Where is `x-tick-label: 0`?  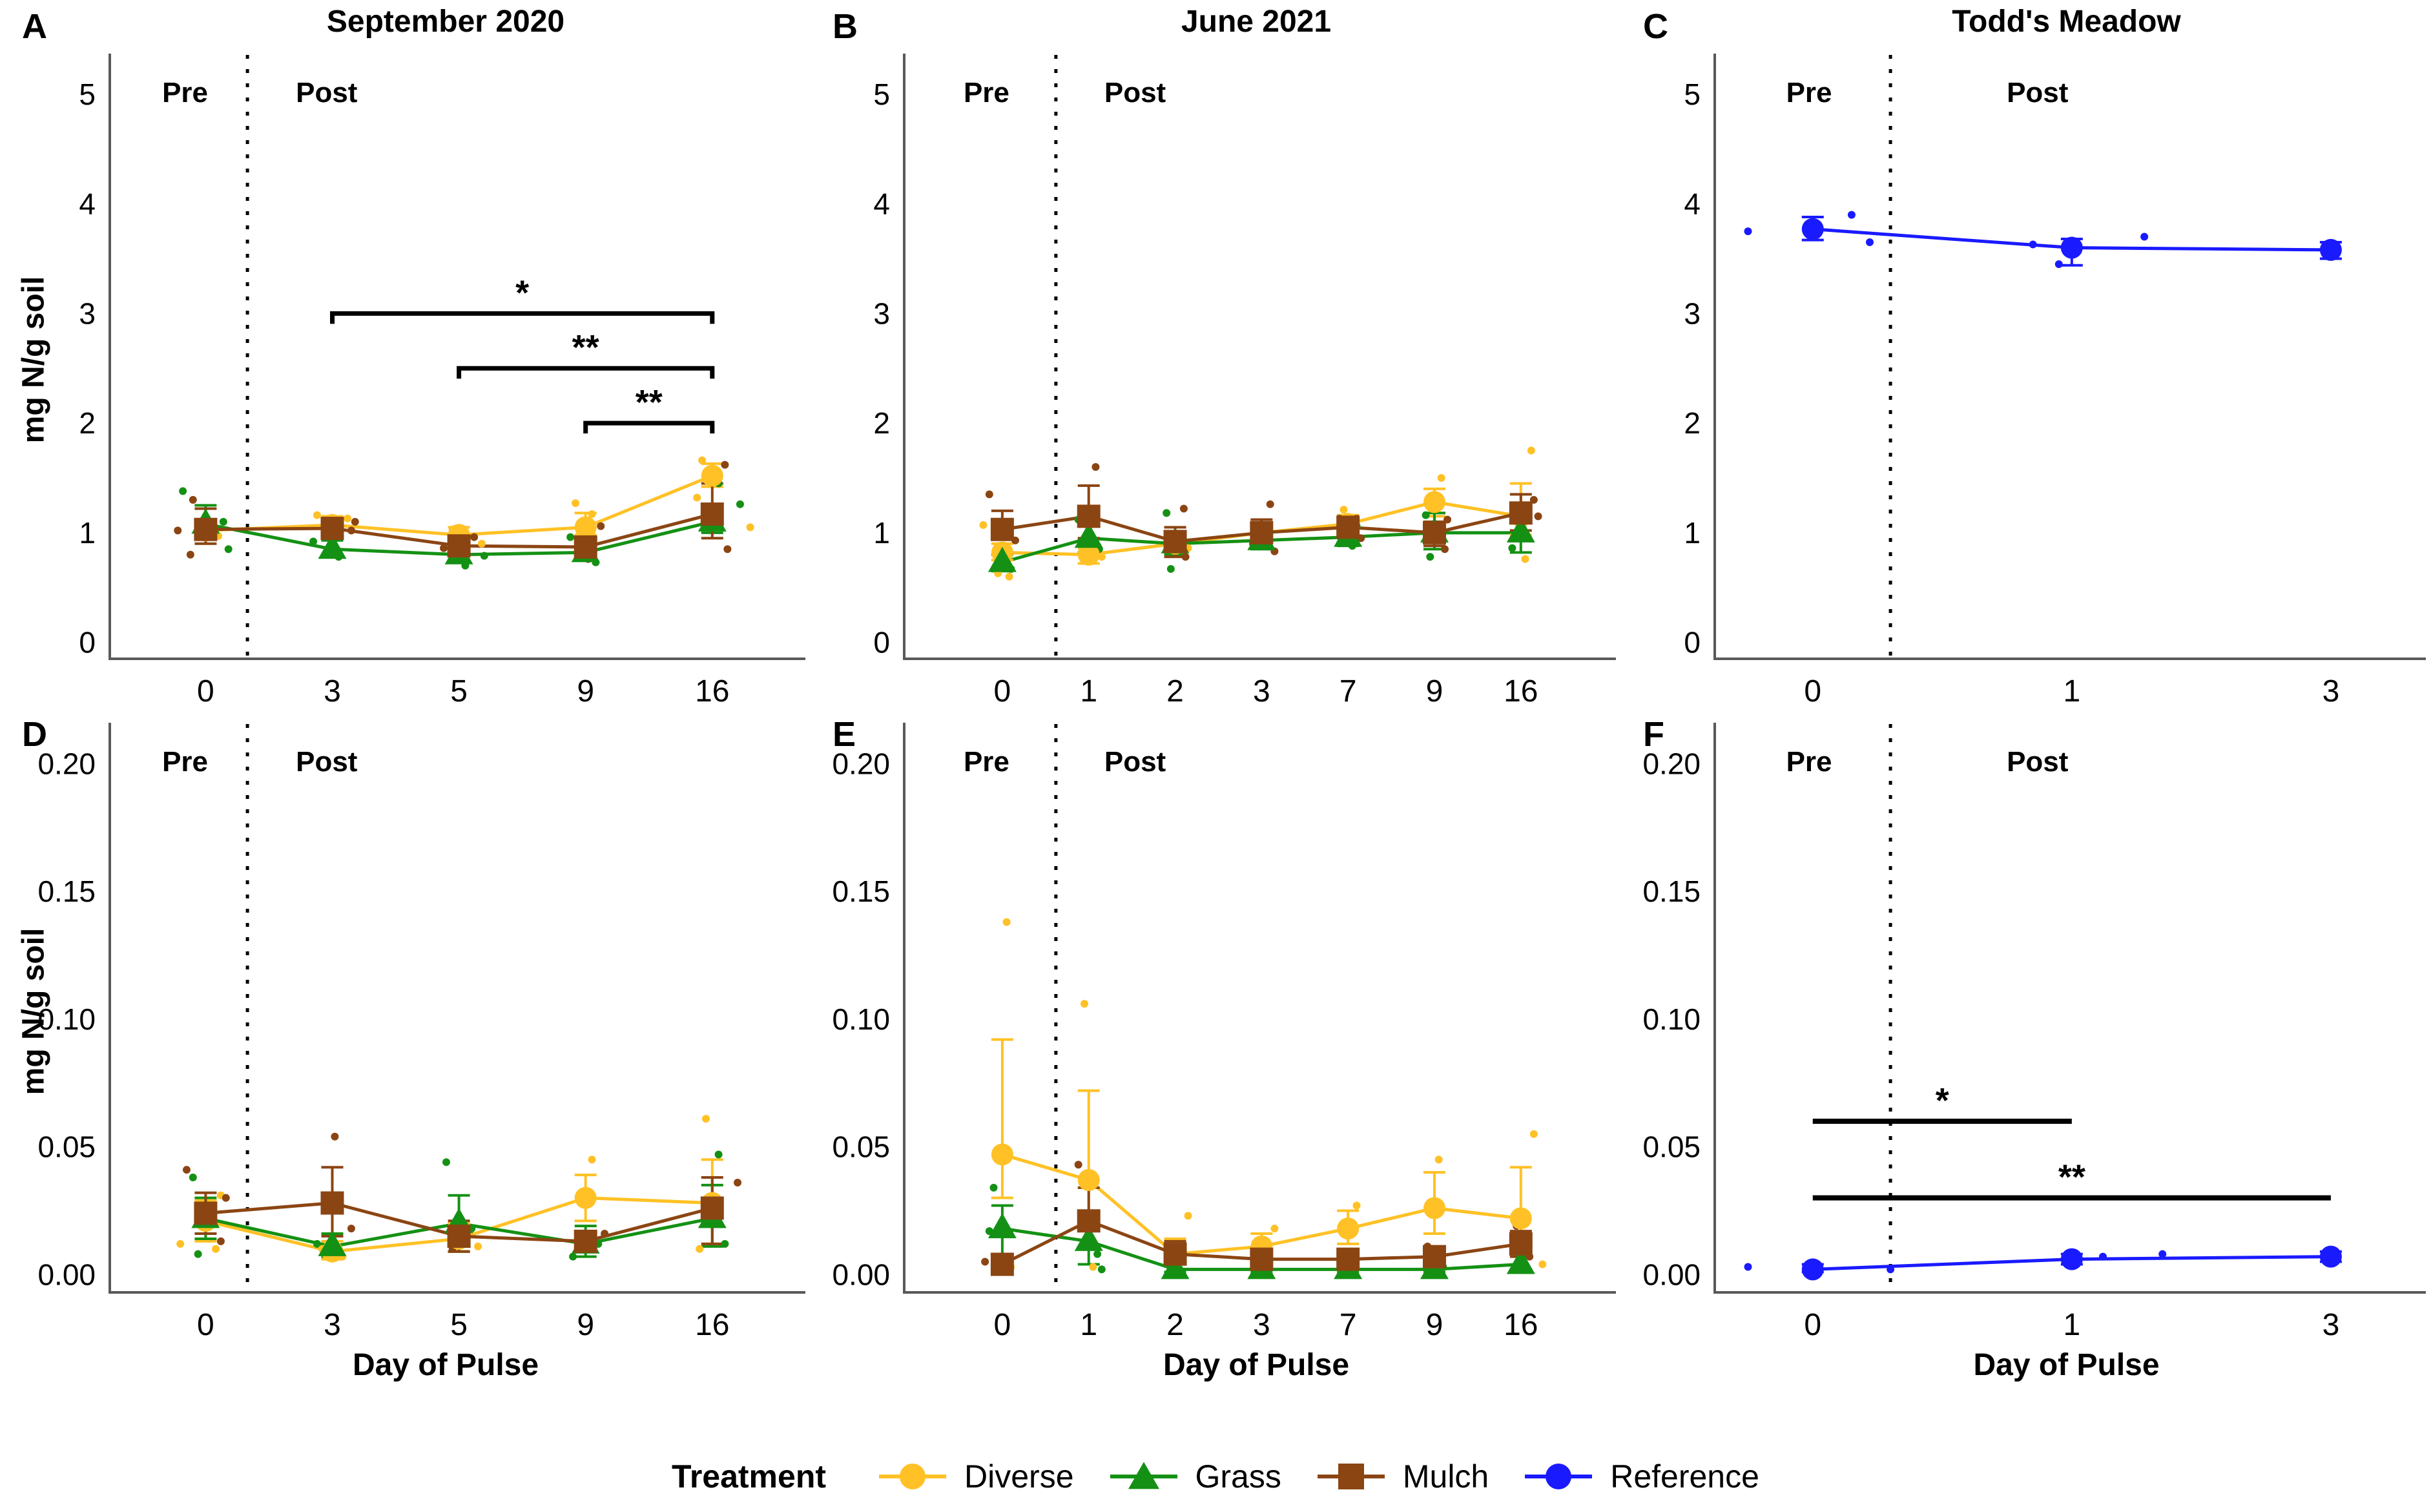
x-tick-label: 0 is located at coordinates (1002, 1325).